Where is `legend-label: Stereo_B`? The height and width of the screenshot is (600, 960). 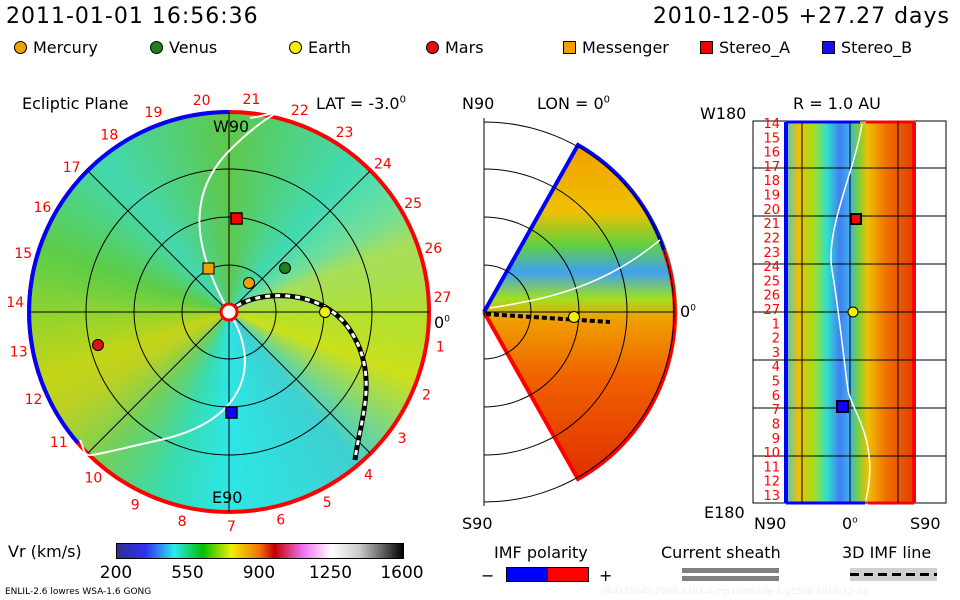 legend-label: Stereo_B is located at coordinates (877, 47).